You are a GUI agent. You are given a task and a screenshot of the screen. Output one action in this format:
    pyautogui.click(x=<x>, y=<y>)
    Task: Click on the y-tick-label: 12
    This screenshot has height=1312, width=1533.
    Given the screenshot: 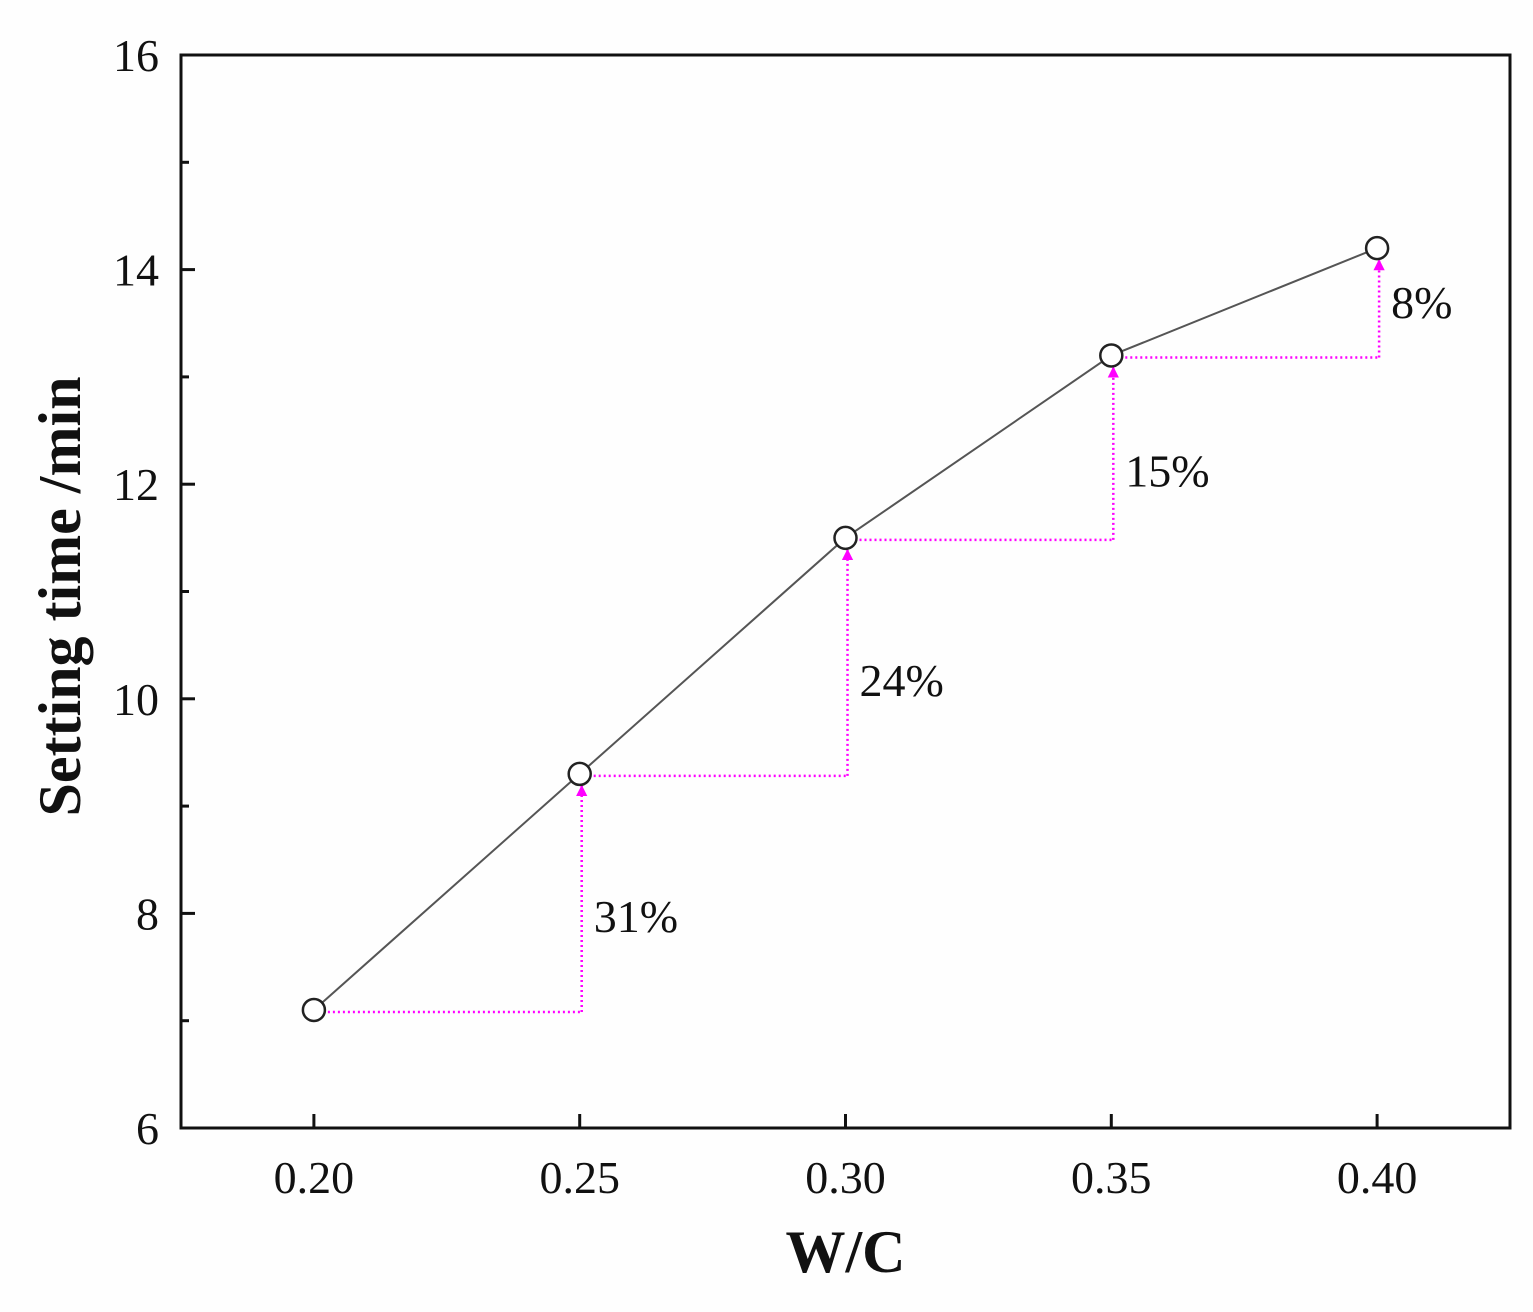 What is the action you would take?
    pyautogui.click(x=136, y=484)
    